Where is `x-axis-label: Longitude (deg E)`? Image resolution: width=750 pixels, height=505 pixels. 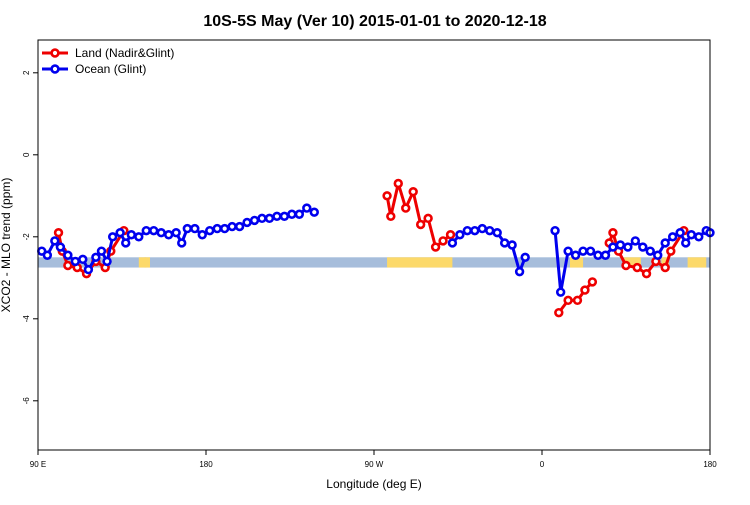
x-axis-label: Longitude (deg E) is located at coordinates (373, 484).